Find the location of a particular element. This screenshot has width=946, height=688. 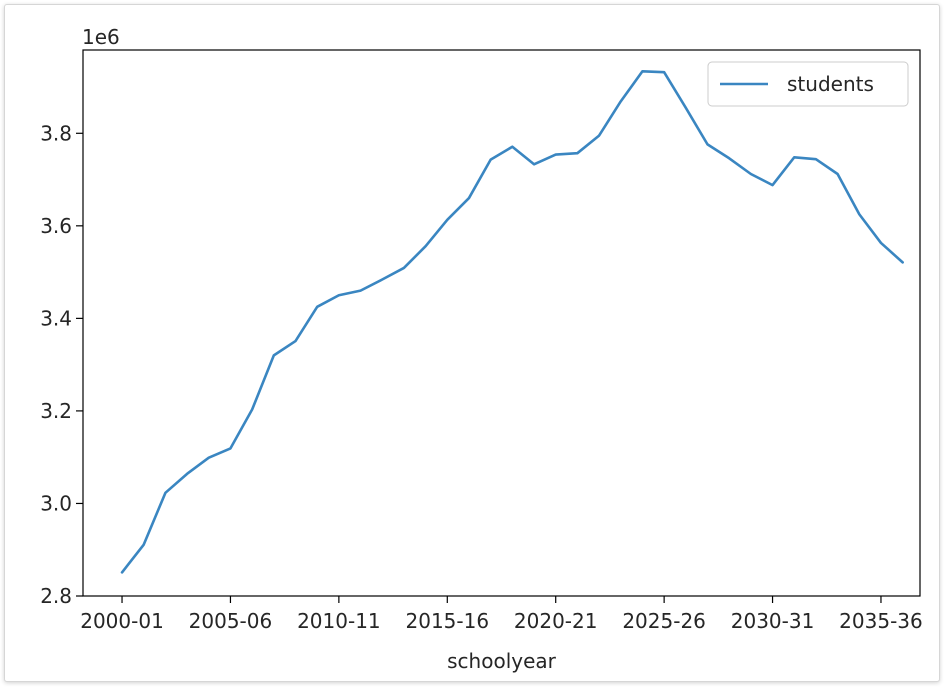

legend: students is located at coordinates (808, 84).